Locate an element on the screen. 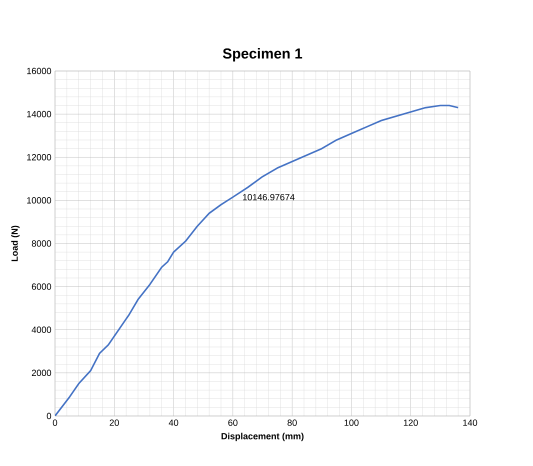  x-tick-label: 140 is located at coordinates (470, 423).